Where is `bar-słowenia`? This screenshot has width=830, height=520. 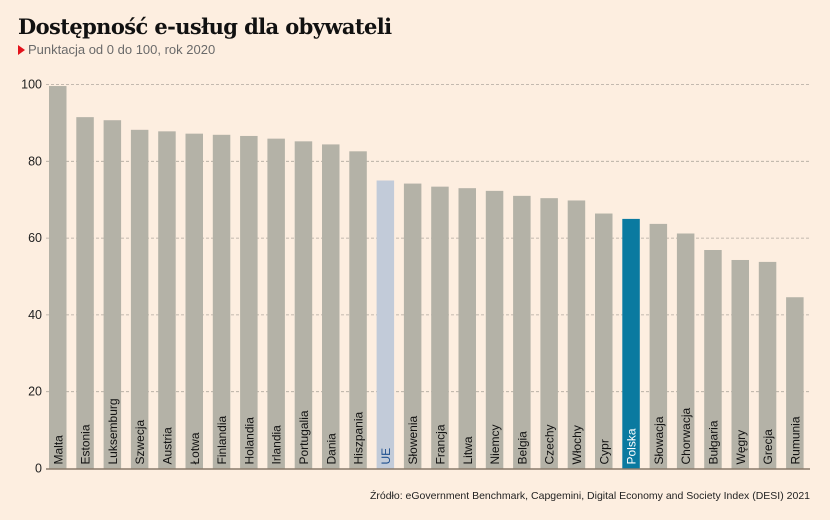 bar-słowenia is located at coordinates (412, 326).